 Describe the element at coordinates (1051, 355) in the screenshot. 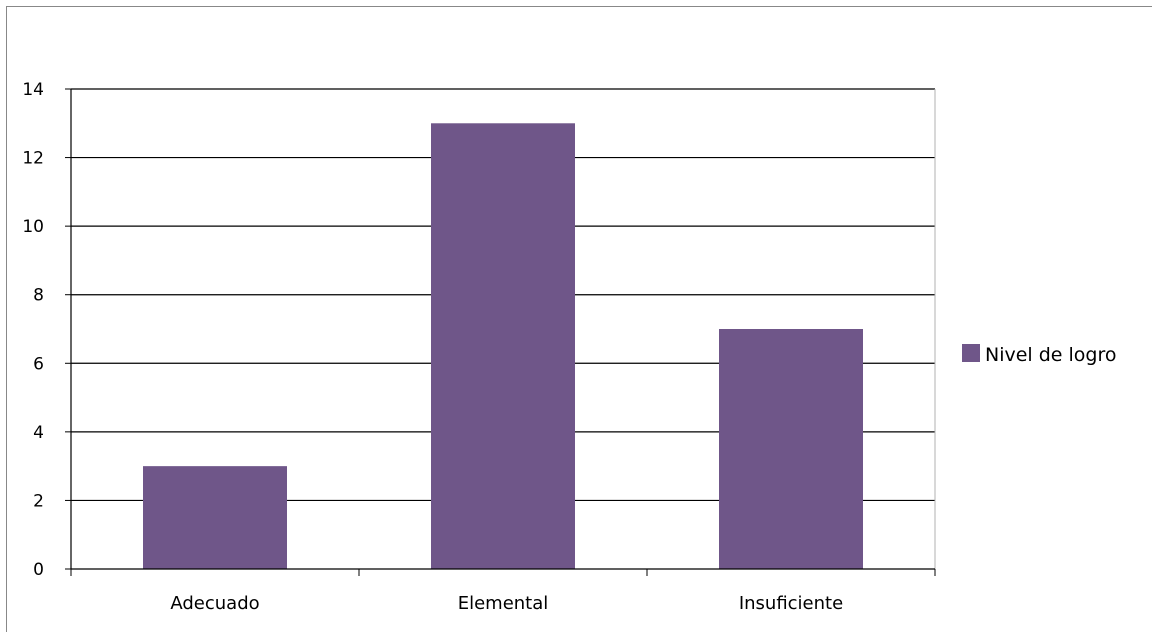

I see `legend-label: Nivel de logro` at that location.